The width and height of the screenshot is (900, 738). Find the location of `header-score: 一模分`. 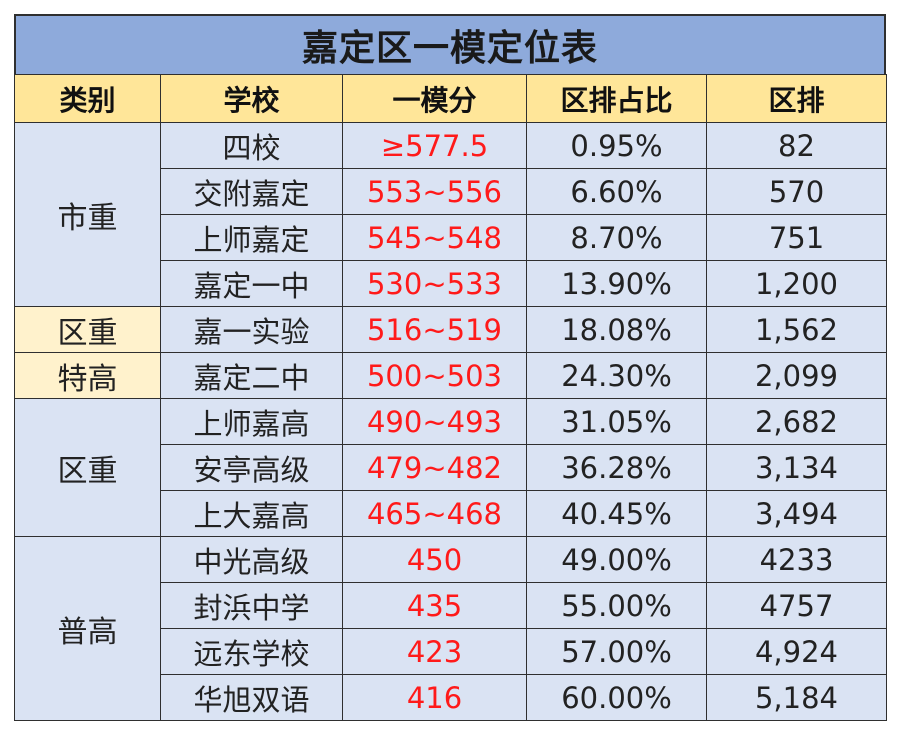

header-score: 一模分 is located at coordinates (434, 98).